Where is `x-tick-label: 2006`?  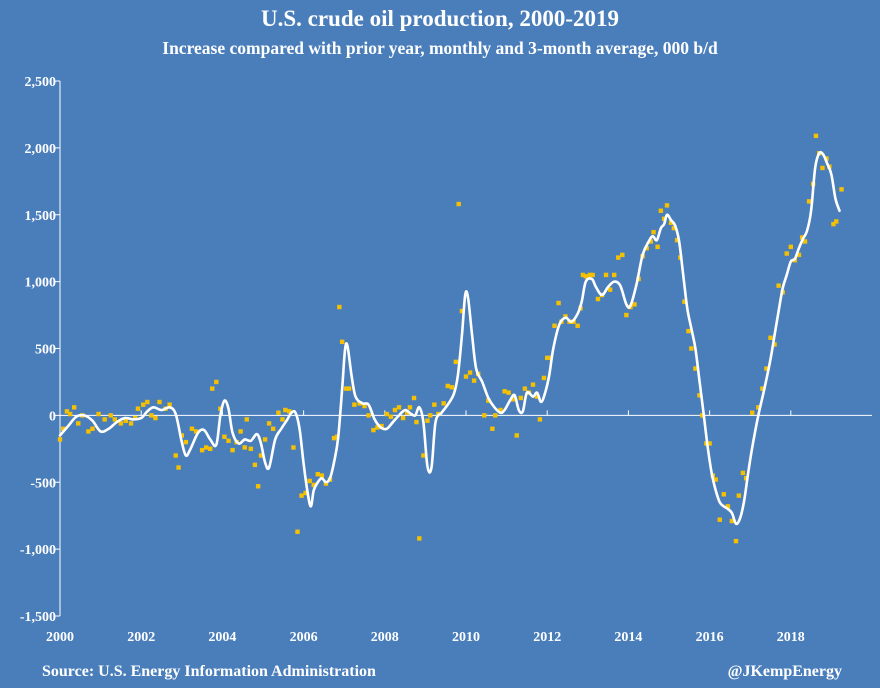 x-tick-label: 2006 is located at coordinates (304, 637).